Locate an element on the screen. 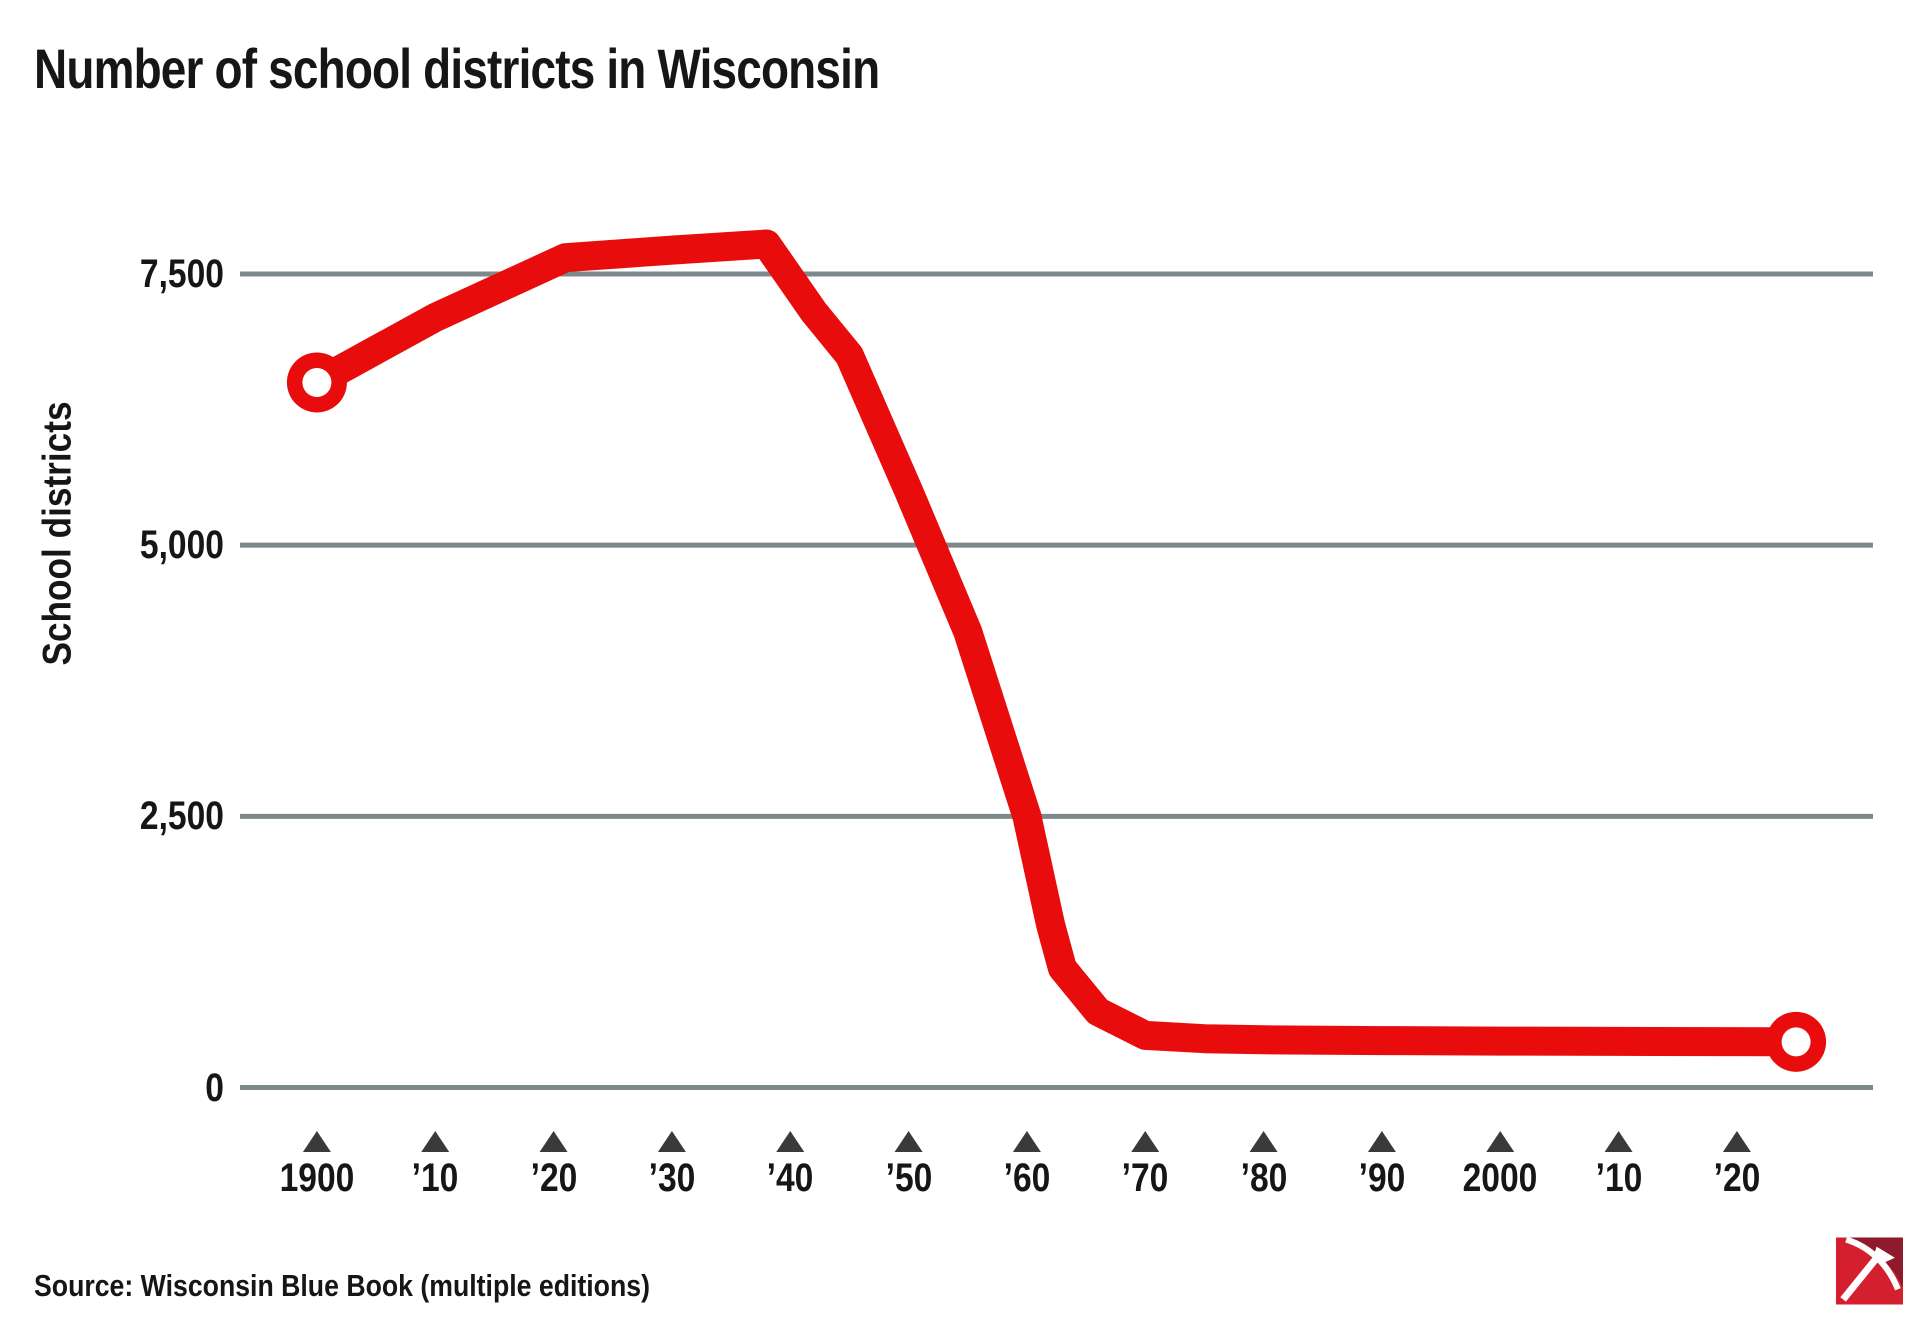 The image size is (1920, 1324). pickaxe-head-icon is located at coordinates (1884, 1254).